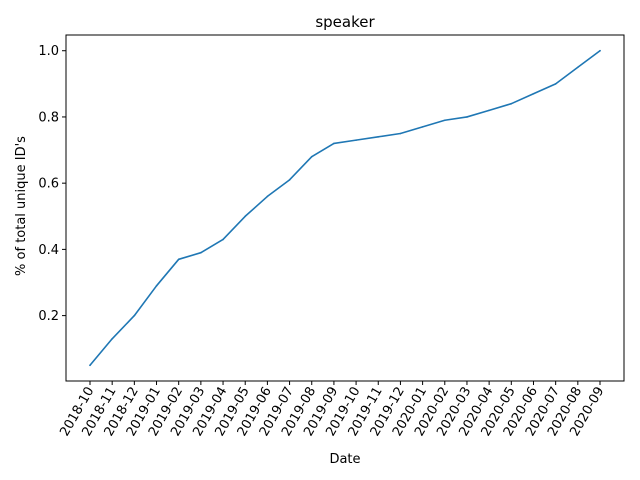  Describe the element at coordinates (345, 22) in the screenshot. I see `chart-title: speaker` at that location.